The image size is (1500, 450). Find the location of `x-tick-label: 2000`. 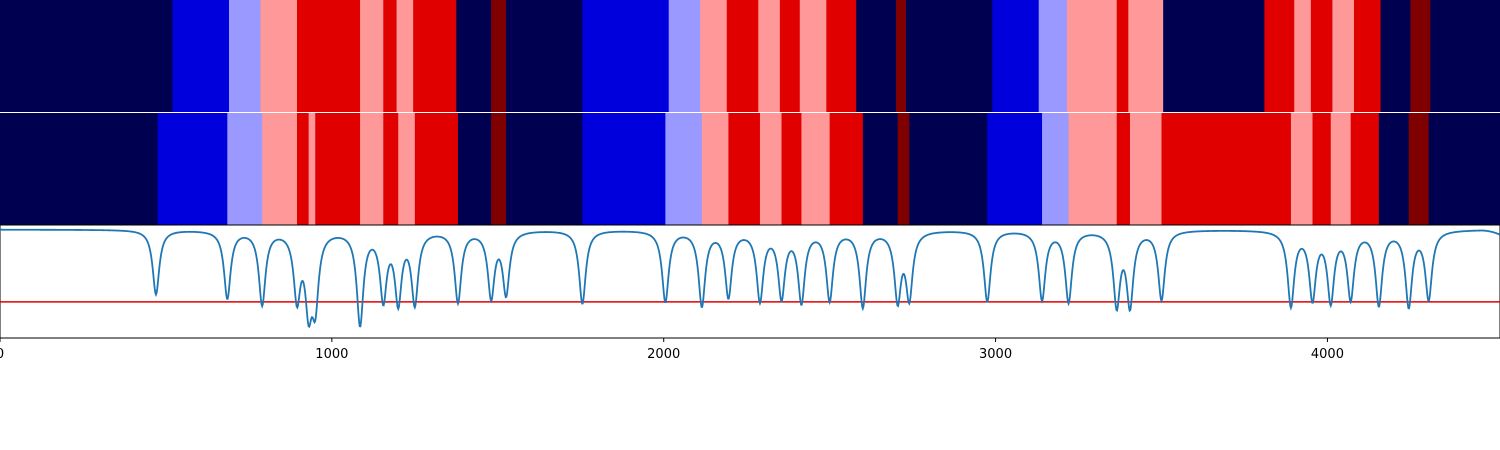

x-tick-label: 2000 is located at coordinates (663, 354).